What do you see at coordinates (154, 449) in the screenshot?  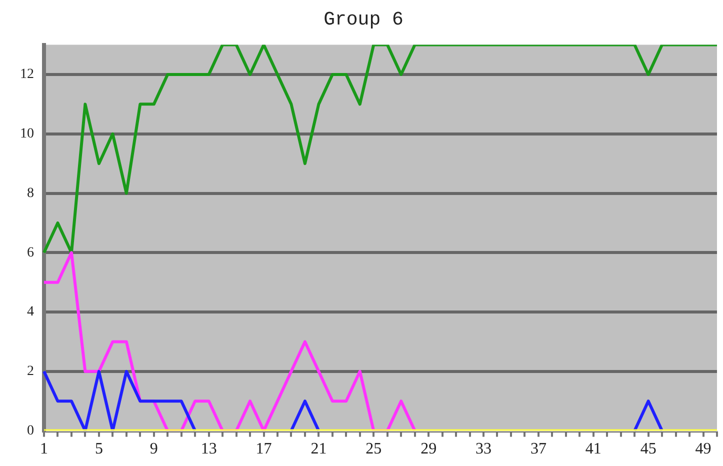 I see `x-tick-label: 9` at bounding box center [154, 449].